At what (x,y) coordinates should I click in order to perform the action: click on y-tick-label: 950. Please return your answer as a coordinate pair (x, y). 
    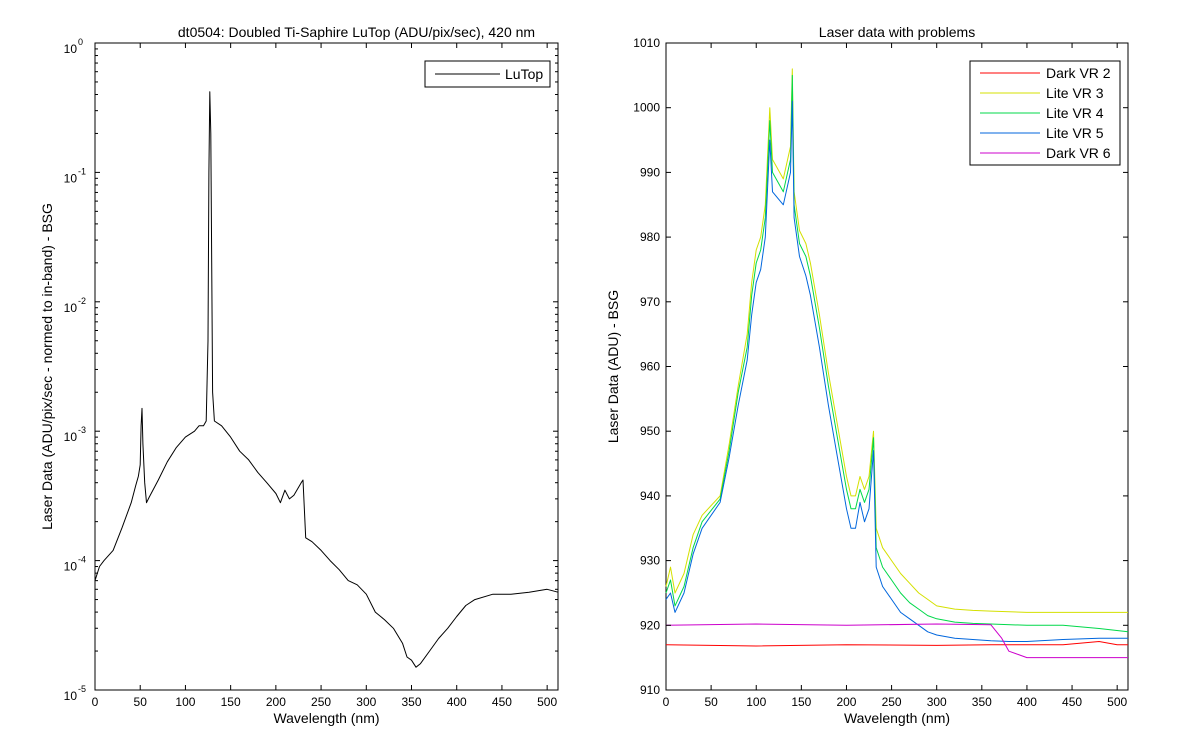
    Looking at the image, I should click on (650, 431).